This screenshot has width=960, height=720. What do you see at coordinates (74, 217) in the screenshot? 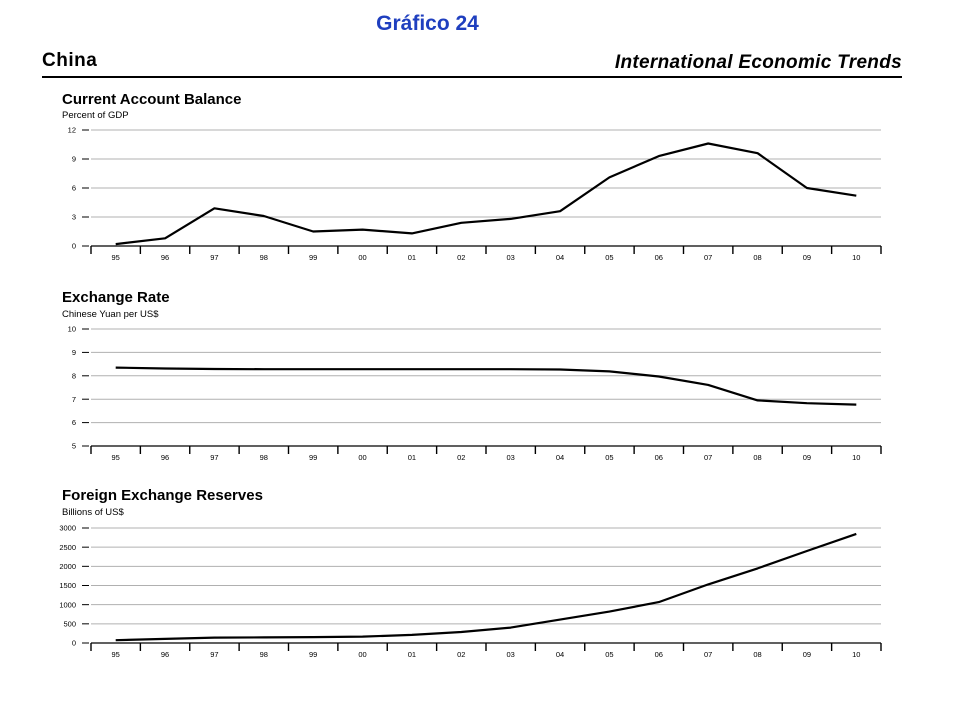
I see `y-tick-label: 3` at bounding box center [74, 217].